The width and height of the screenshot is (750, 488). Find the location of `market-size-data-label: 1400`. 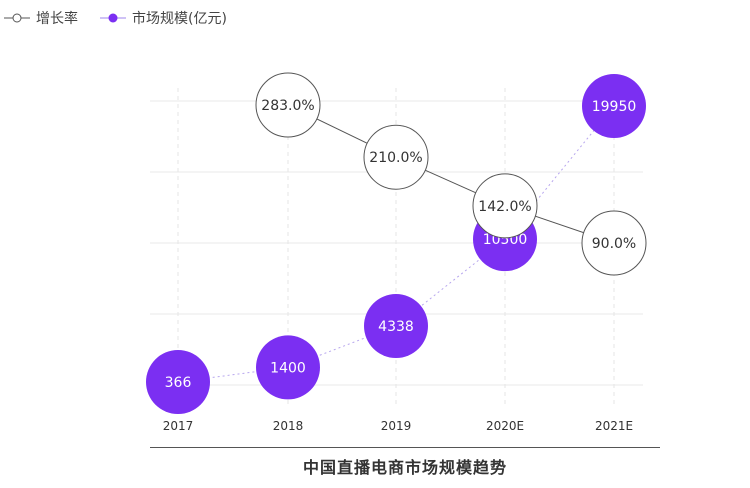

market-size-data-label: 1400 is located at coordinates (288, 368).